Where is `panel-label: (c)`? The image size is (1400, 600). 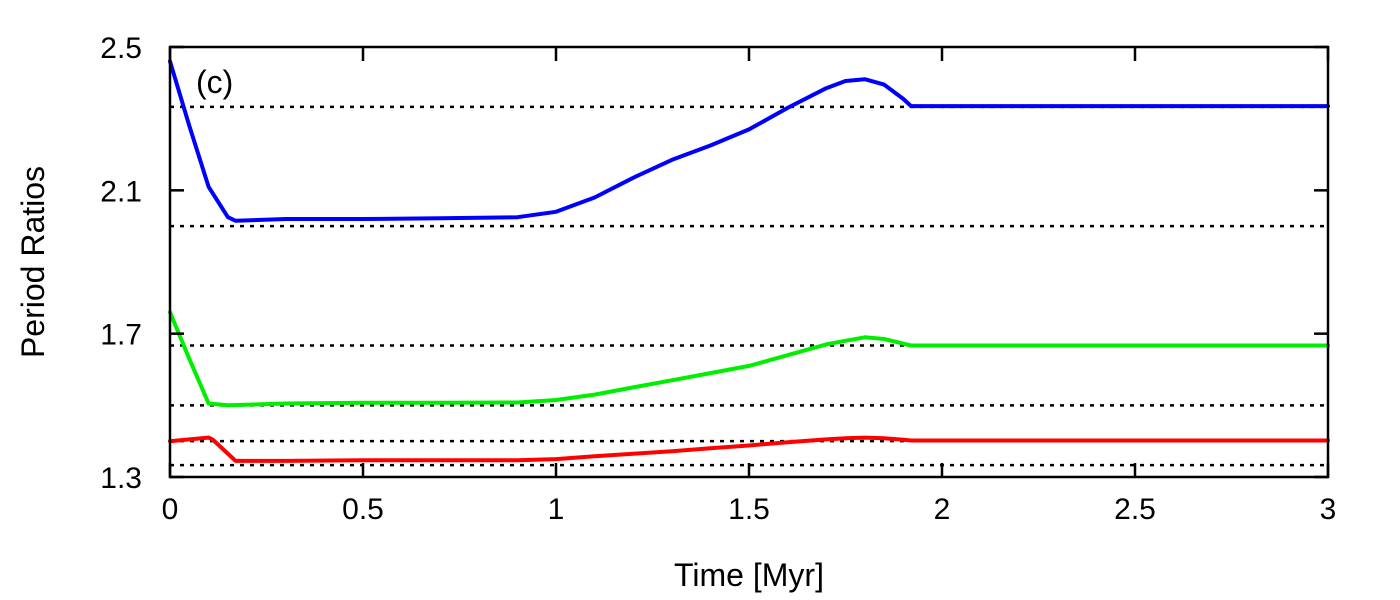 panel-label: (c) is located at coordinates (214, 82).